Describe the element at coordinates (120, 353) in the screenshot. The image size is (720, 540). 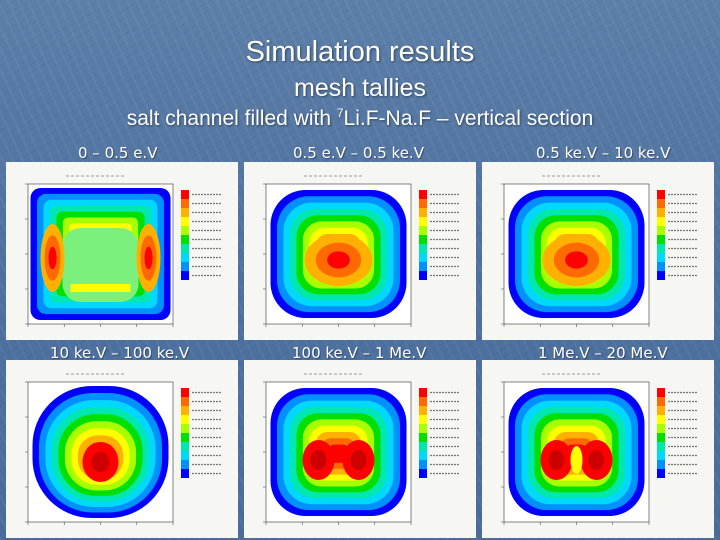
I see `energy-range-label: 10 ke.V – 100 ke.V` at that location.